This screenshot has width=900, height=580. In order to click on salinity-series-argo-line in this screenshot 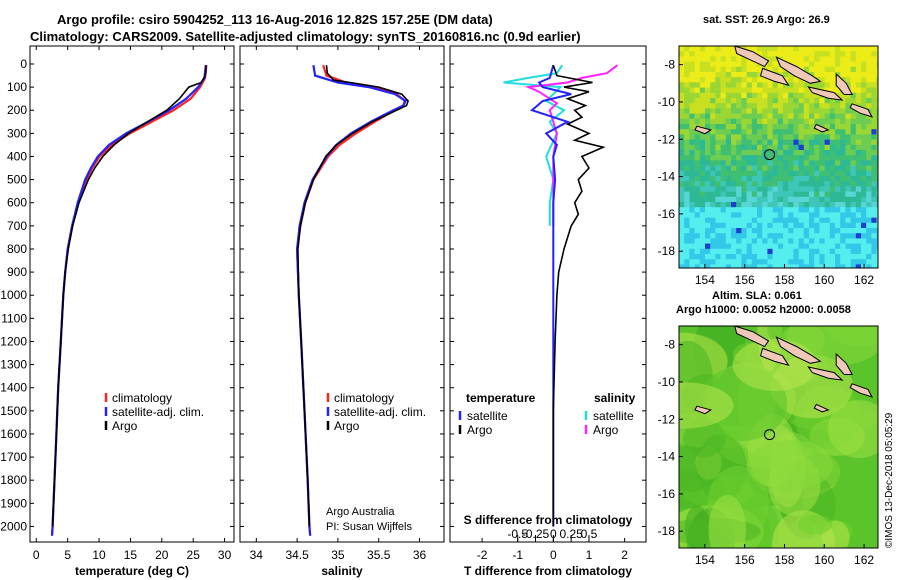, I will do `click(353, 296)`.